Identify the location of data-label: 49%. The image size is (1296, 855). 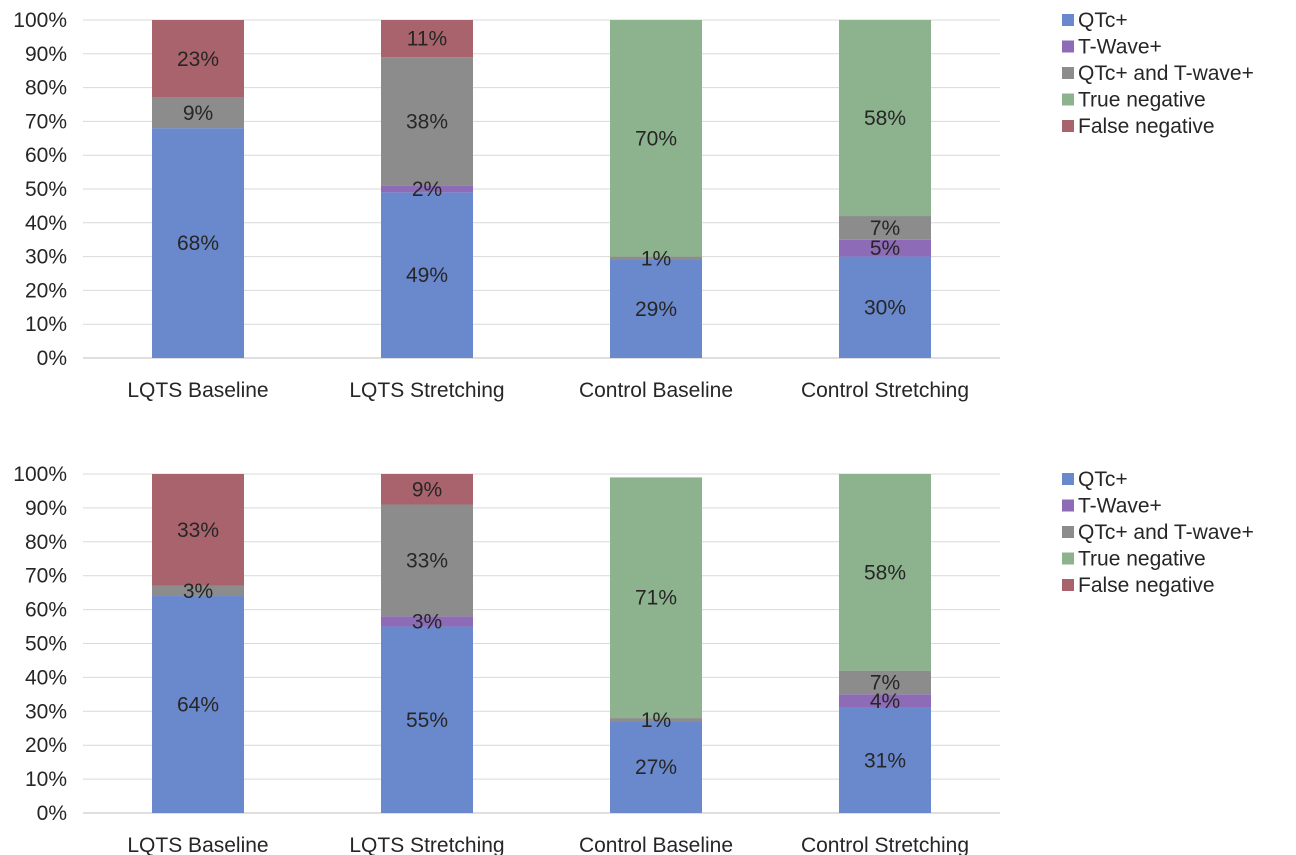
(427, 275).